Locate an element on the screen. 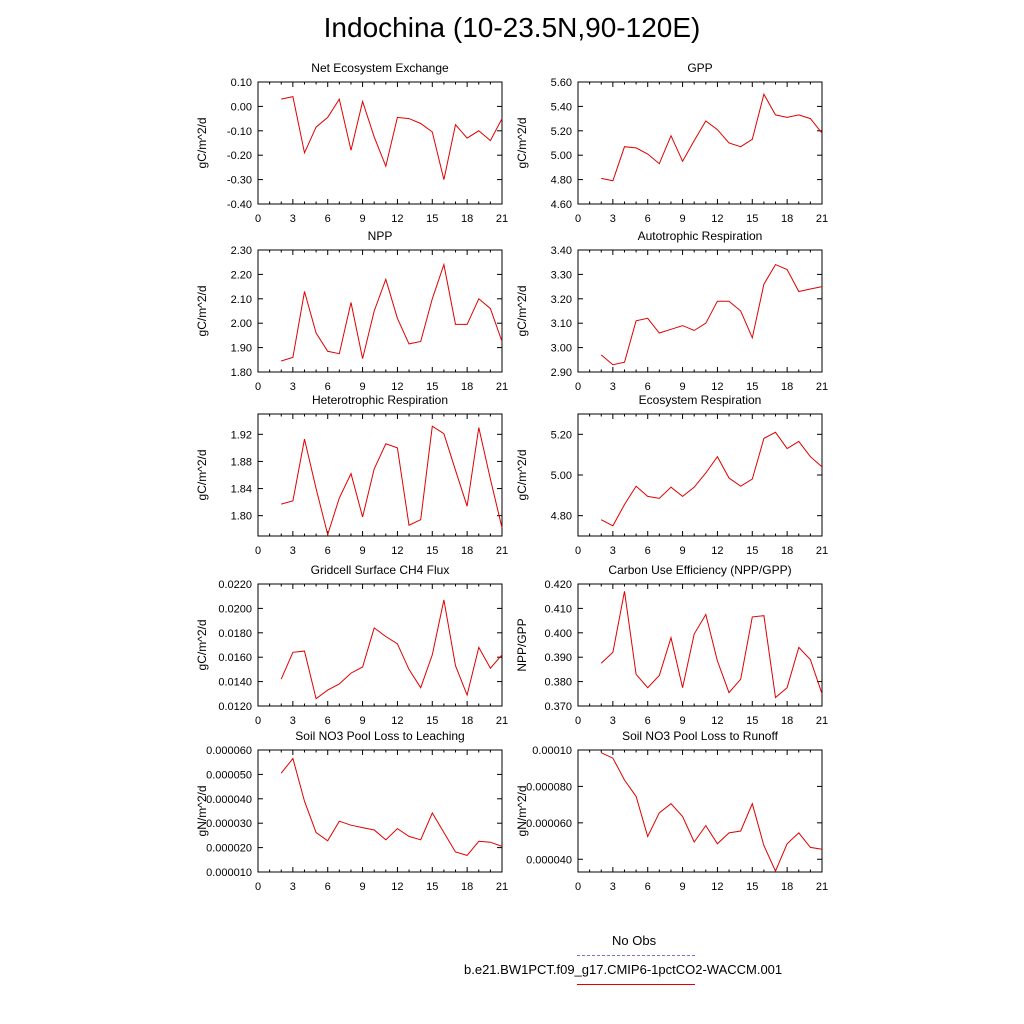 The image size is (1024, 1024). panel-gpp-ytick-label: 5.20 is located at coordinates (561, 132).